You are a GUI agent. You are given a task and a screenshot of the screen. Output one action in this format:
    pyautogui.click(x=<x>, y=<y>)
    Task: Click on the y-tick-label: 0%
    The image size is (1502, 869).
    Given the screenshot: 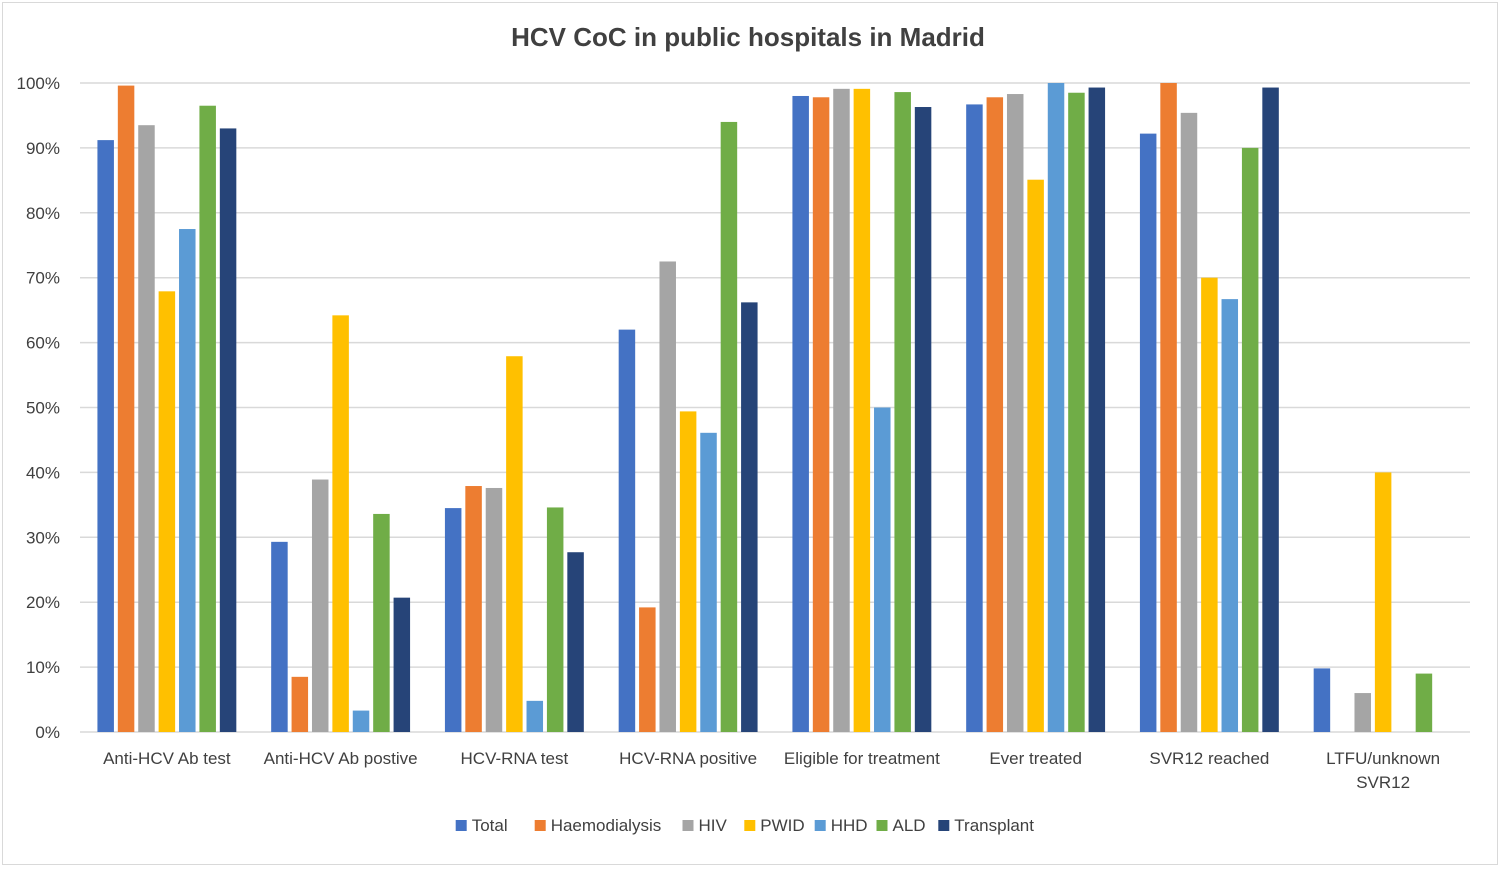 What is the action you would take?
    pyautogui.click(x=47, y=732)
    